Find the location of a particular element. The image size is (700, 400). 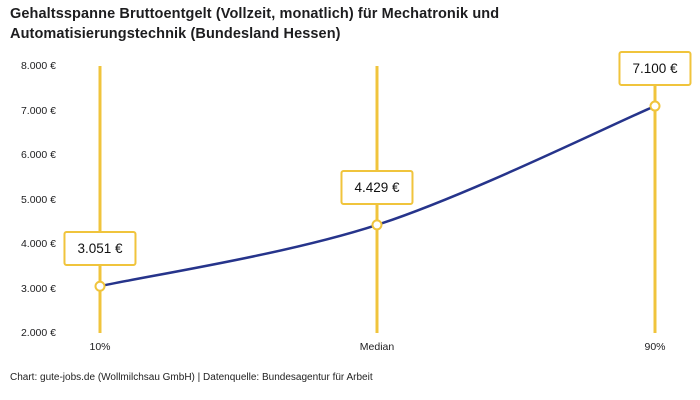

value-label-box: 4.429 € is located at coordinates (377, 187).